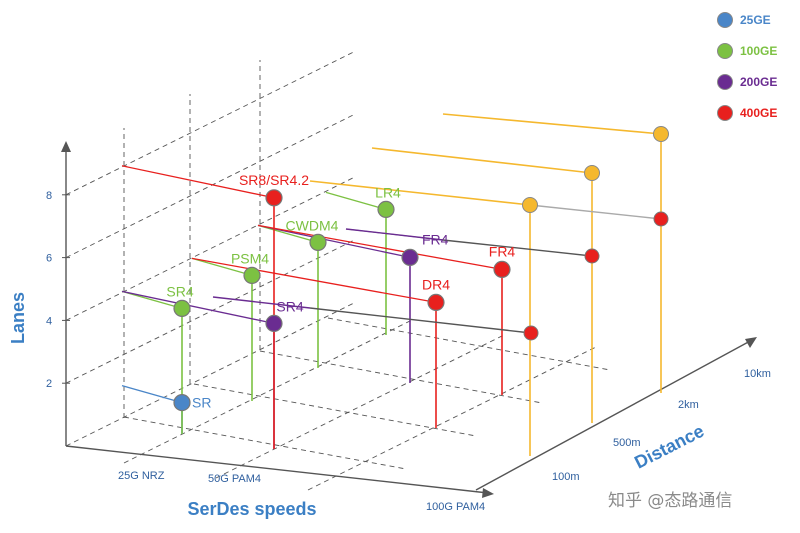 The height and width of the screenshot is (533, 800). What do you see at coordinates (66, 146) in the screenshot?
I see `y-axis-arrow` at bounding box center [66, 146].